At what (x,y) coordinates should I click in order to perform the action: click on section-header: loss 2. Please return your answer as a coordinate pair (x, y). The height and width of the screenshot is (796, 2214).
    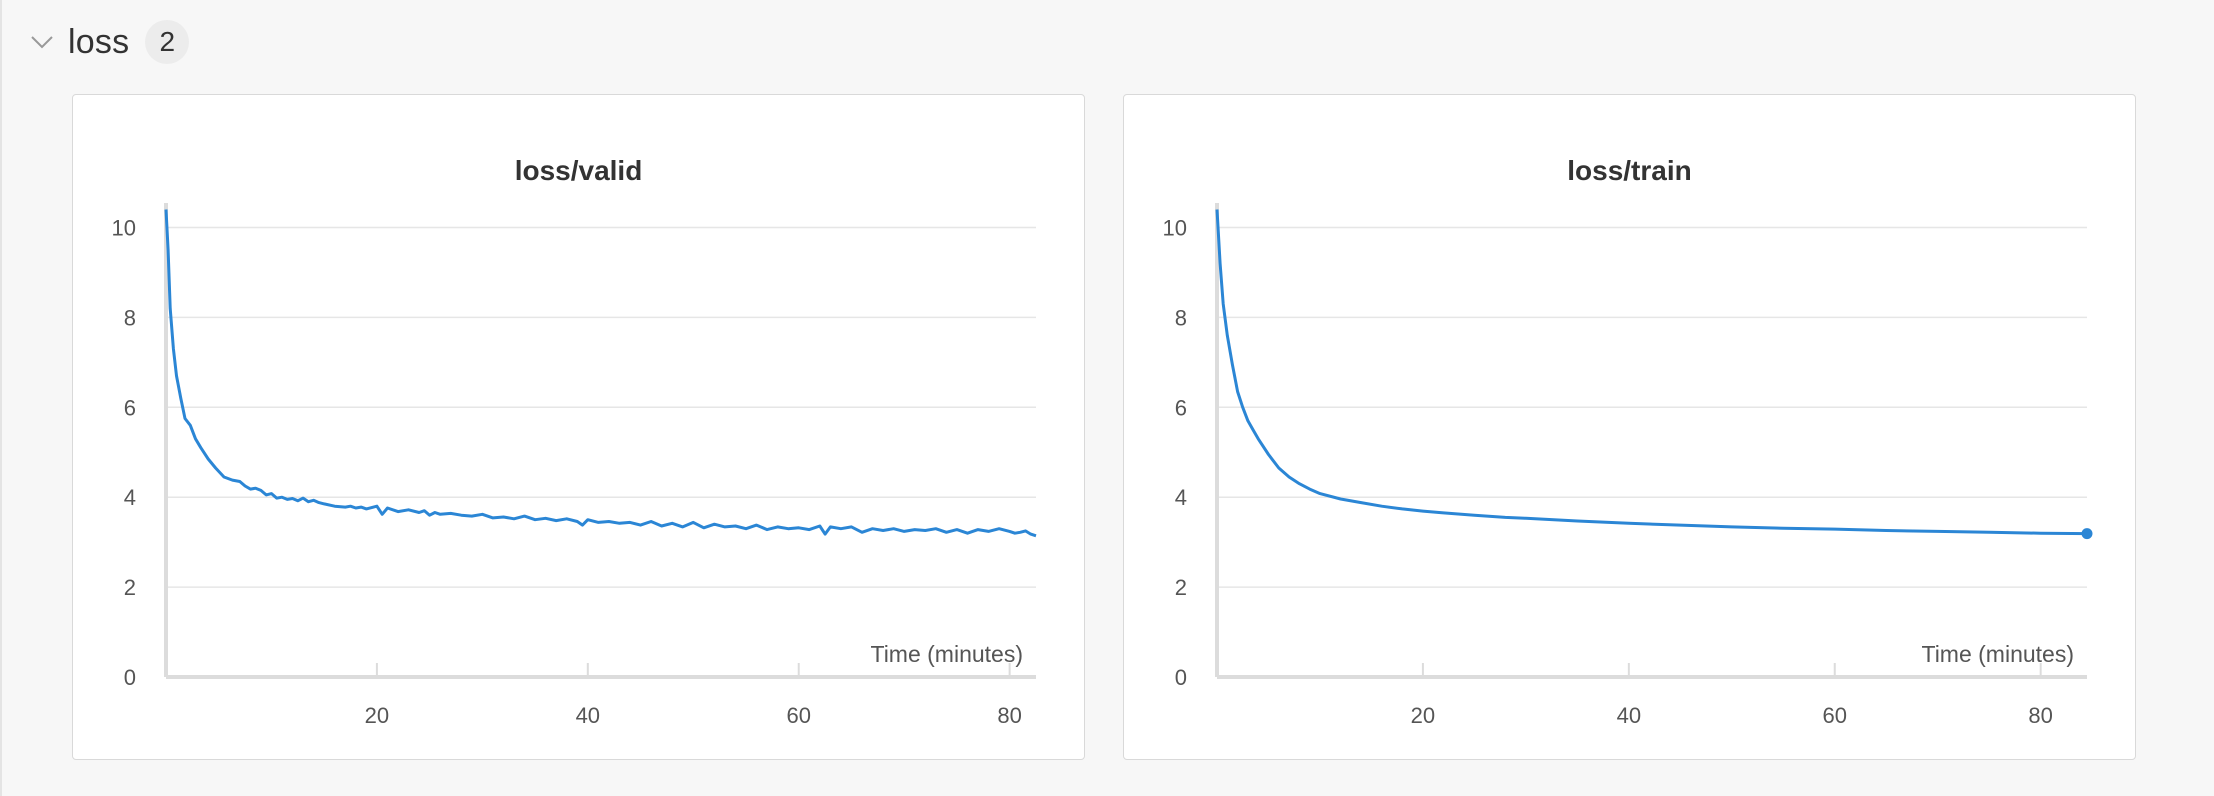
    Looking at the image, I should click on (109, 42).